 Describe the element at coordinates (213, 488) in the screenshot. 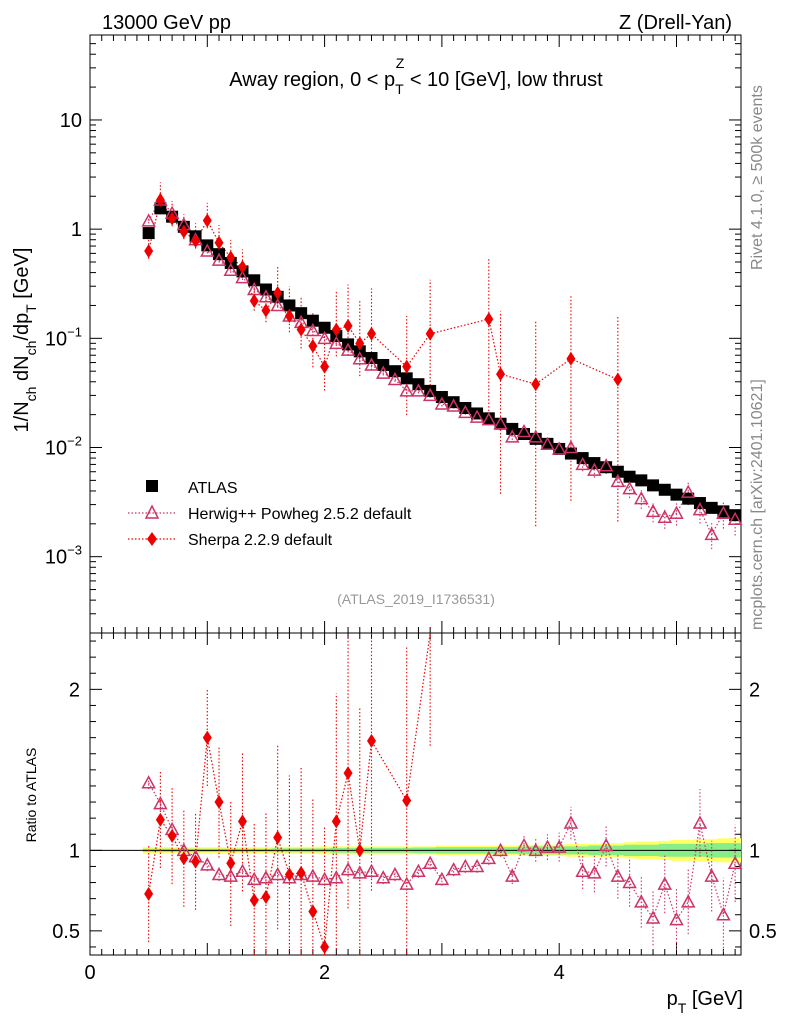

I see `legend-atlas-label: ATLAS` at that location.